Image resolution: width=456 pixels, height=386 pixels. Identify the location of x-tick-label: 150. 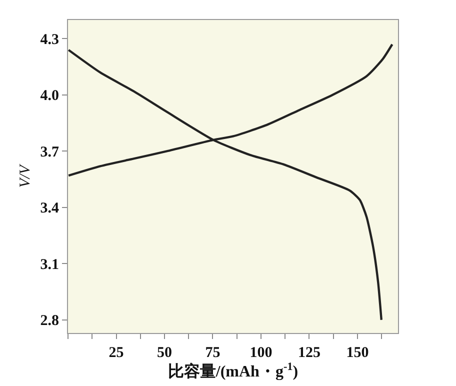
(357, 353).